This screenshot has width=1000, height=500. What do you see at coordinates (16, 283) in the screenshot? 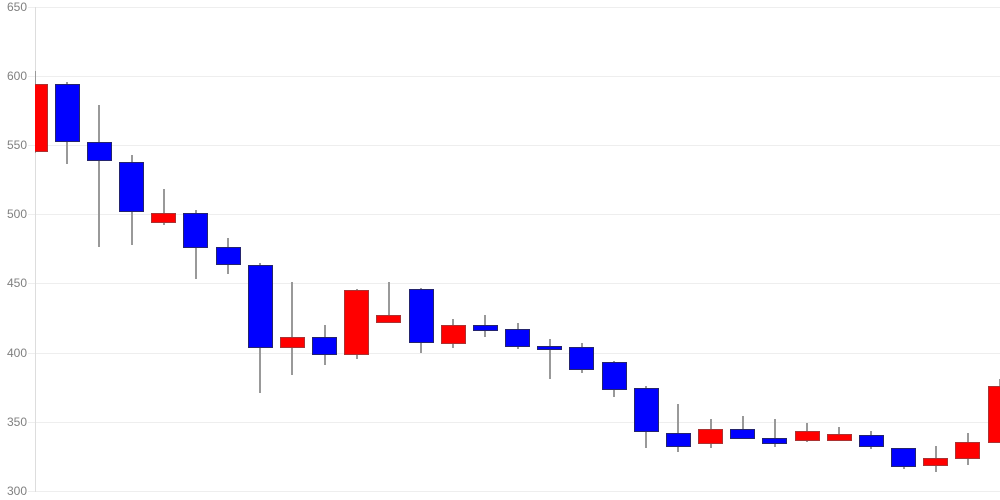
I see `y-axis-label: 450` at bounding box center [16, 283].